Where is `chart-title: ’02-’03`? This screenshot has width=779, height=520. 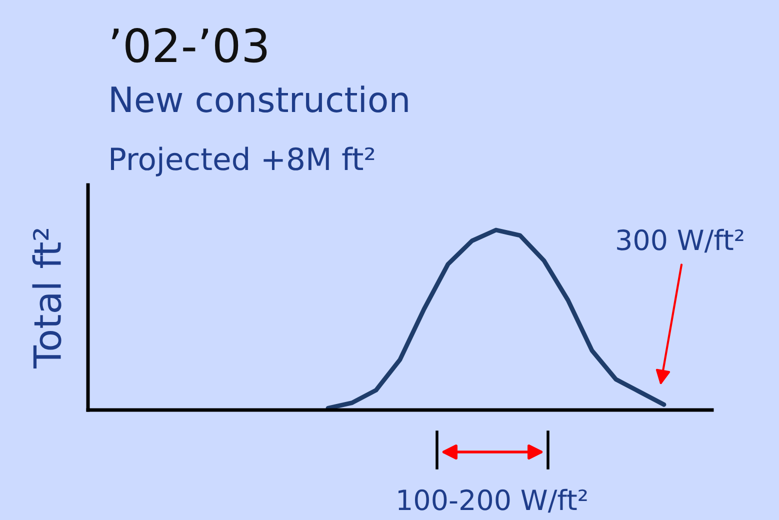
chart-title: ’02-’03 is located at coordinates (189, 45).